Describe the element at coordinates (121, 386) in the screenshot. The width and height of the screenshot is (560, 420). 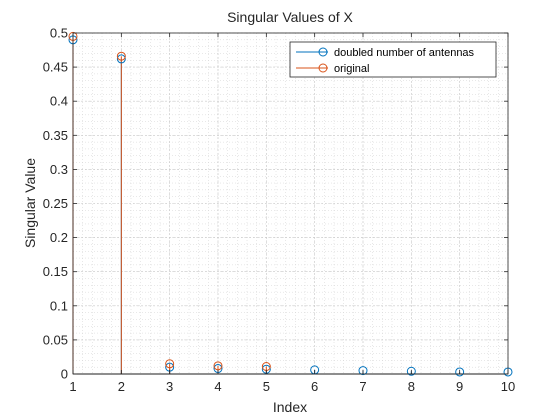
I see `x-tick-label: 2` at that location.